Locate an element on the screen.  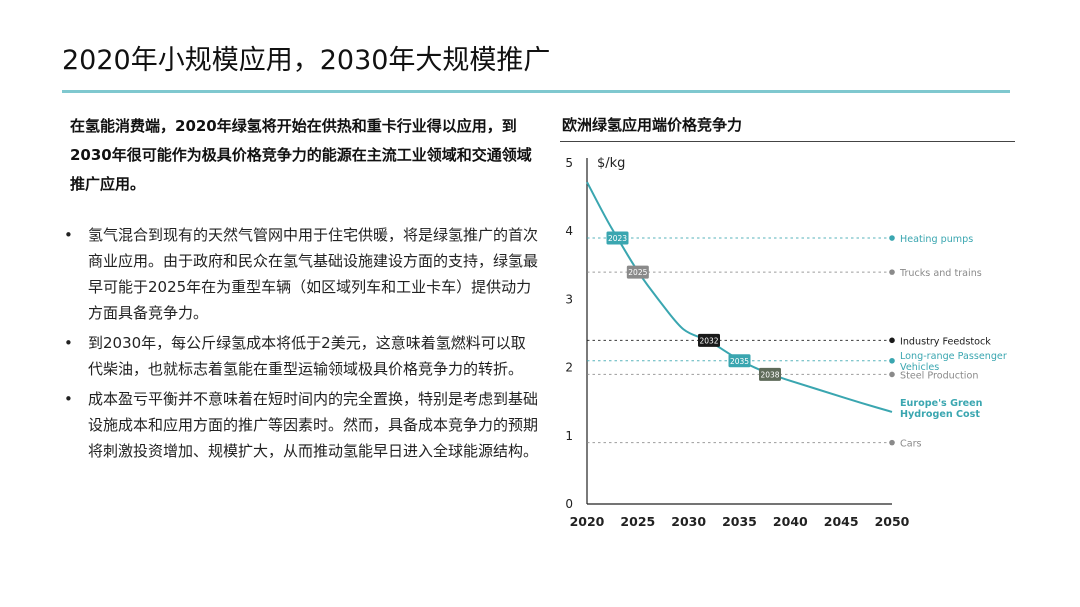
year-marker-label: 2035 is located at coordinates (739, 361).